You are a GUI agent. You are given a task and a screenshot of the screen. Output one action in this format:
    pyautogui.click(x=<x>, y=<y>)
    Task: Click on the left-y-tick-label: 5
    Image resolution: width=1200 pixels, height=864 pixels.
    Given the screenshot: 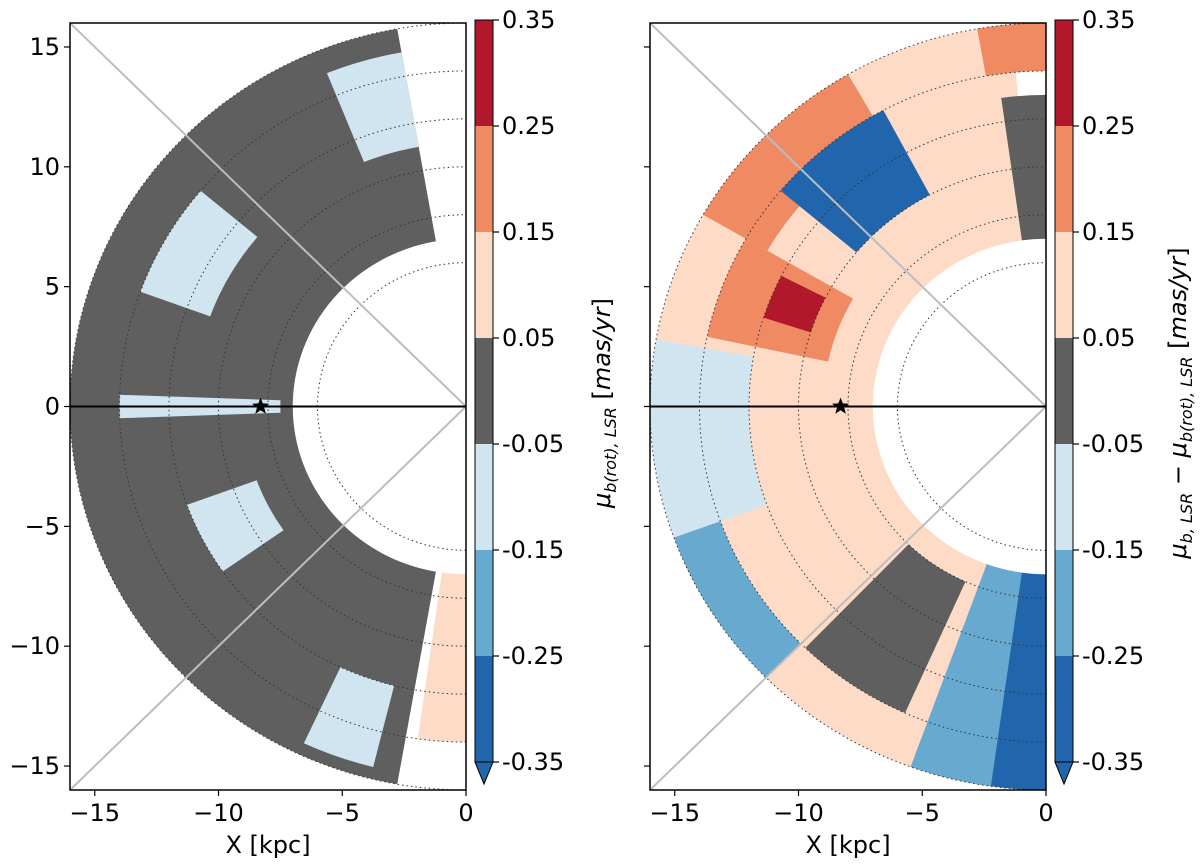 What is the action you would take?
    pyautogui.click(x=52, y=287)
    